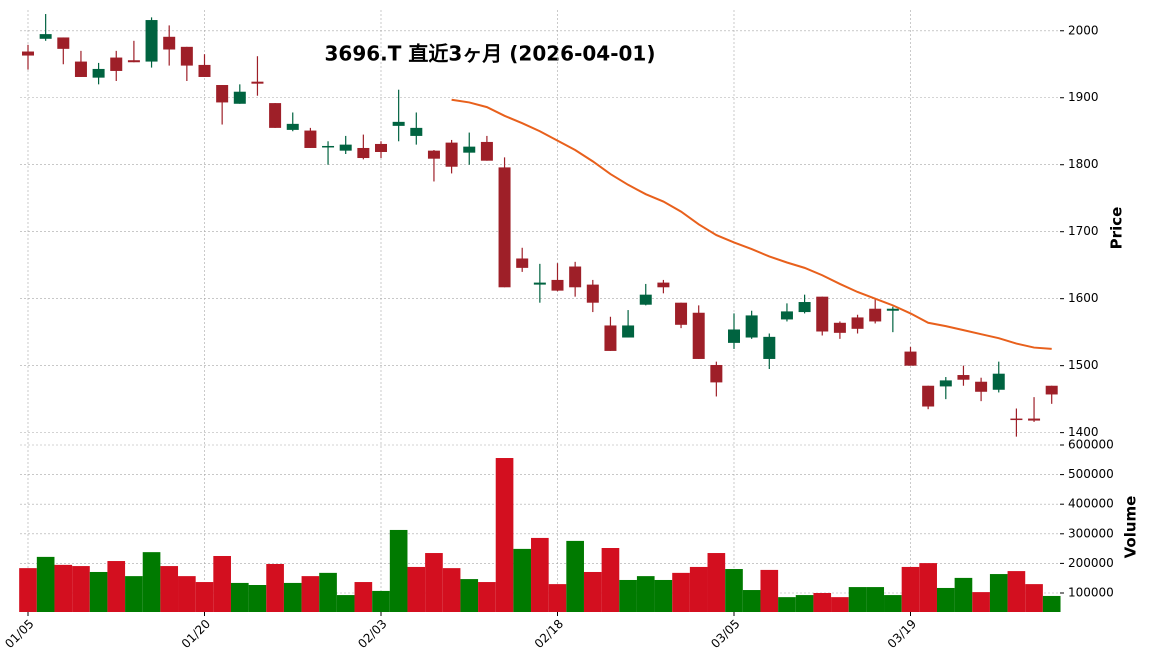  I want to click on x-tick-label: 03/19, so click(902, 634).